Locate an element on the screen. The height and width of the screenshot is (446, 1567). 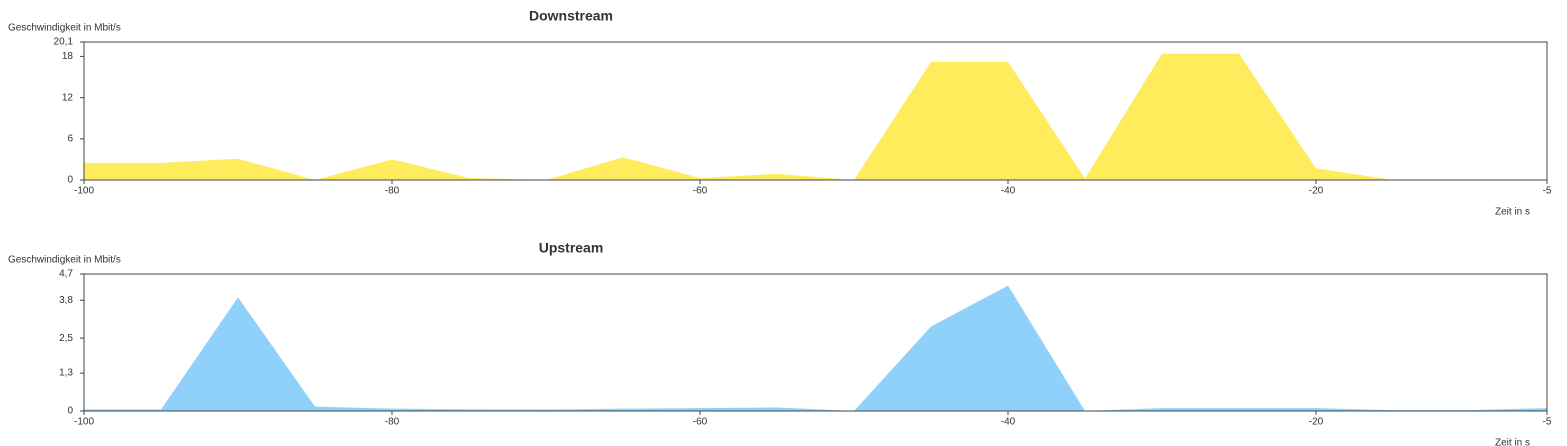
y-tick-label: 4,7 is located at coordinates (66, 274).